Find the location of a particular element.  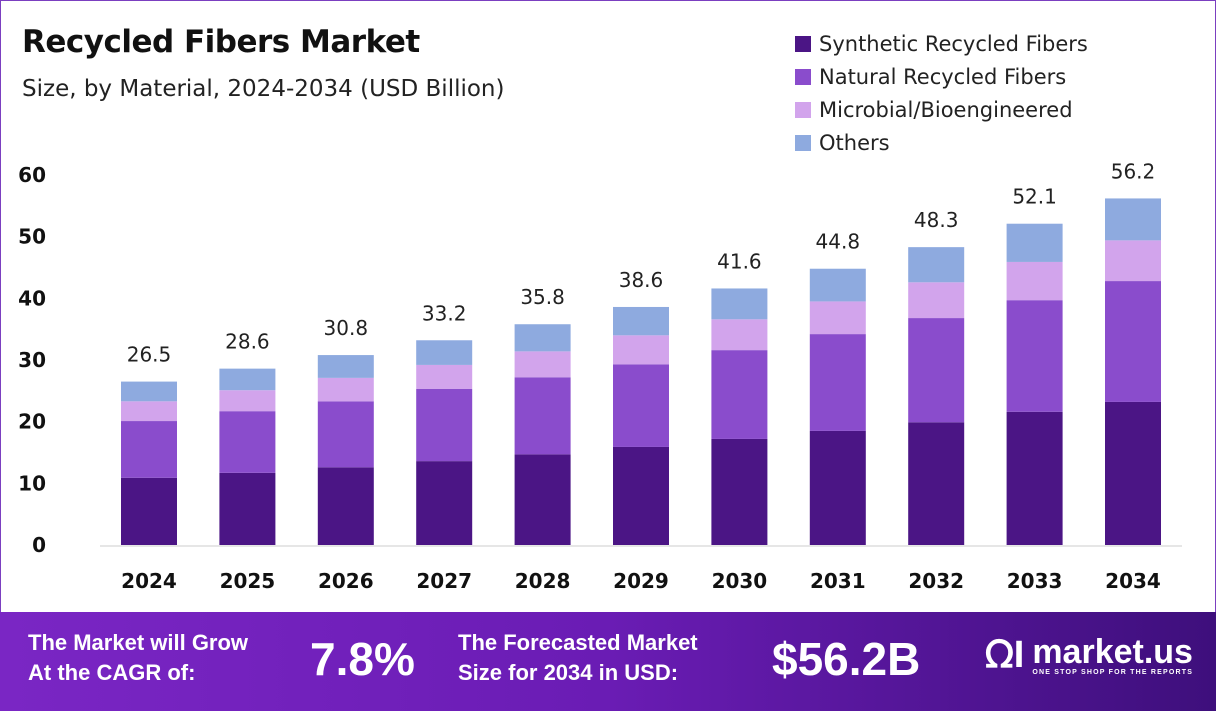

legend-label: Synthetic Recycled Fibers is located at coordinates (953, 43).